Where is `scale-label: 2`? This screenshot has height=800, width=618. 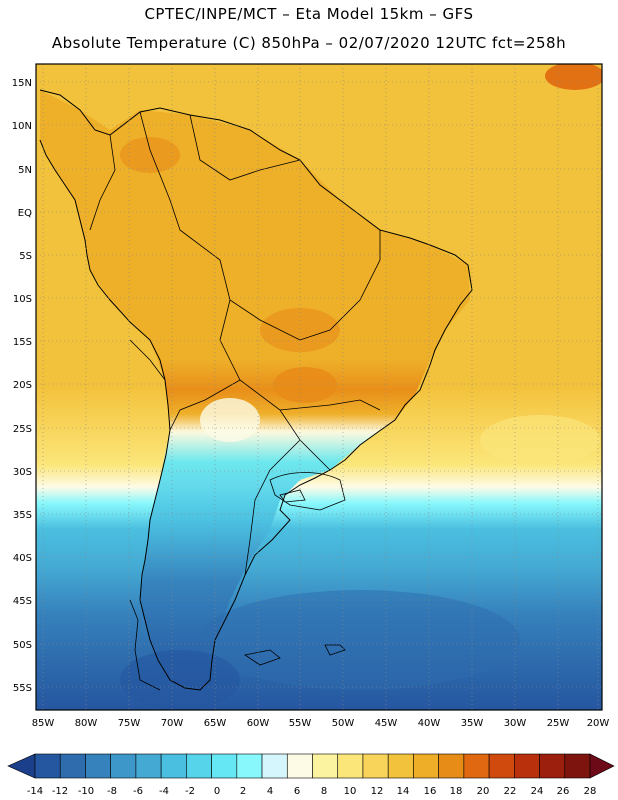 scale-label: 2 is located at coordinates (243, 791).